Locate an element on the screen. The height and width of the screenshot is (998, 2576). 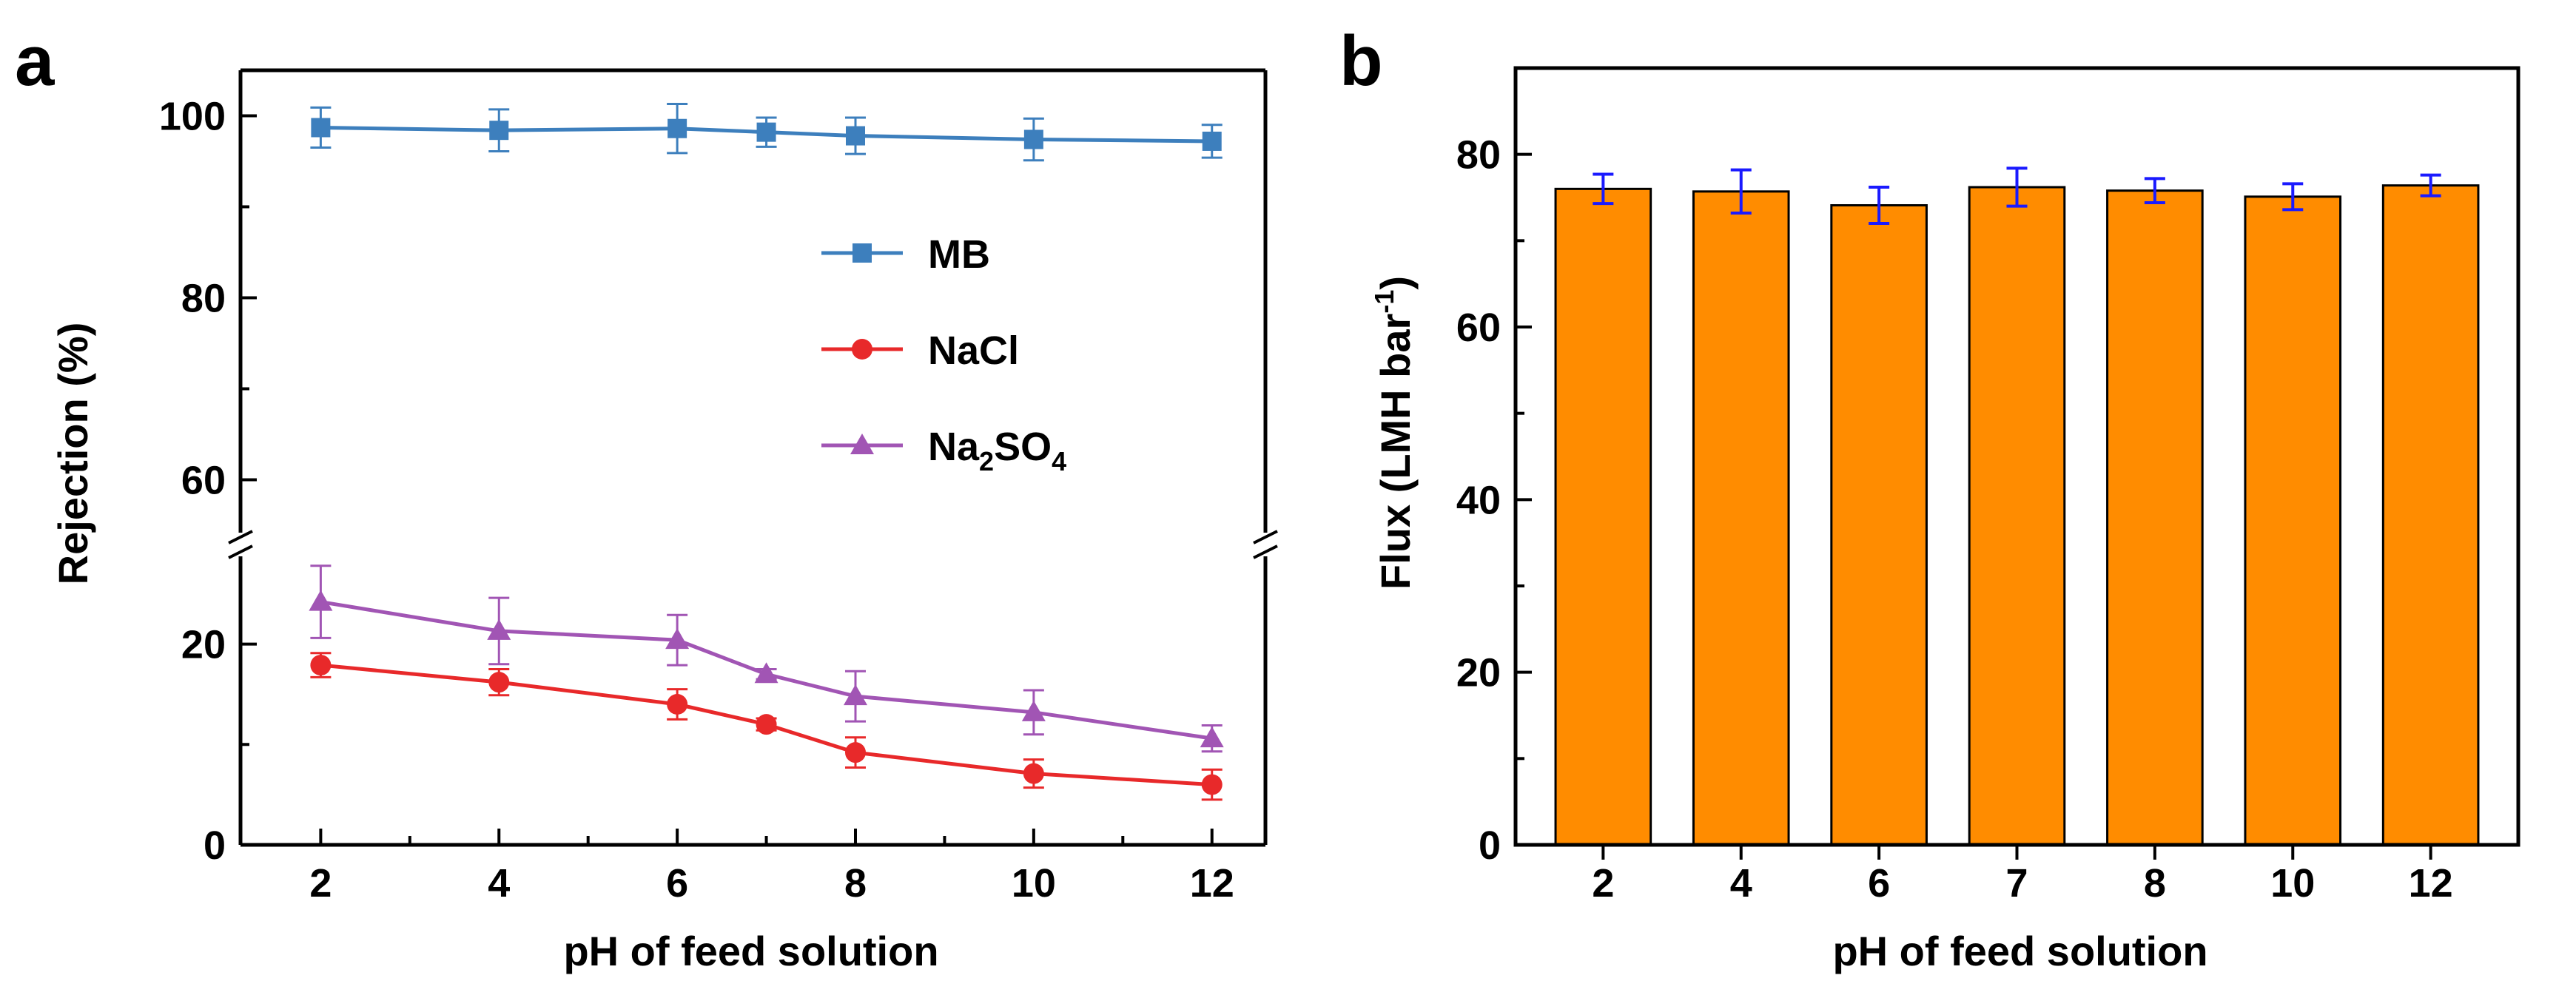
panel-b-y-tick-label: 20 is located at coordinates (1478, 673).